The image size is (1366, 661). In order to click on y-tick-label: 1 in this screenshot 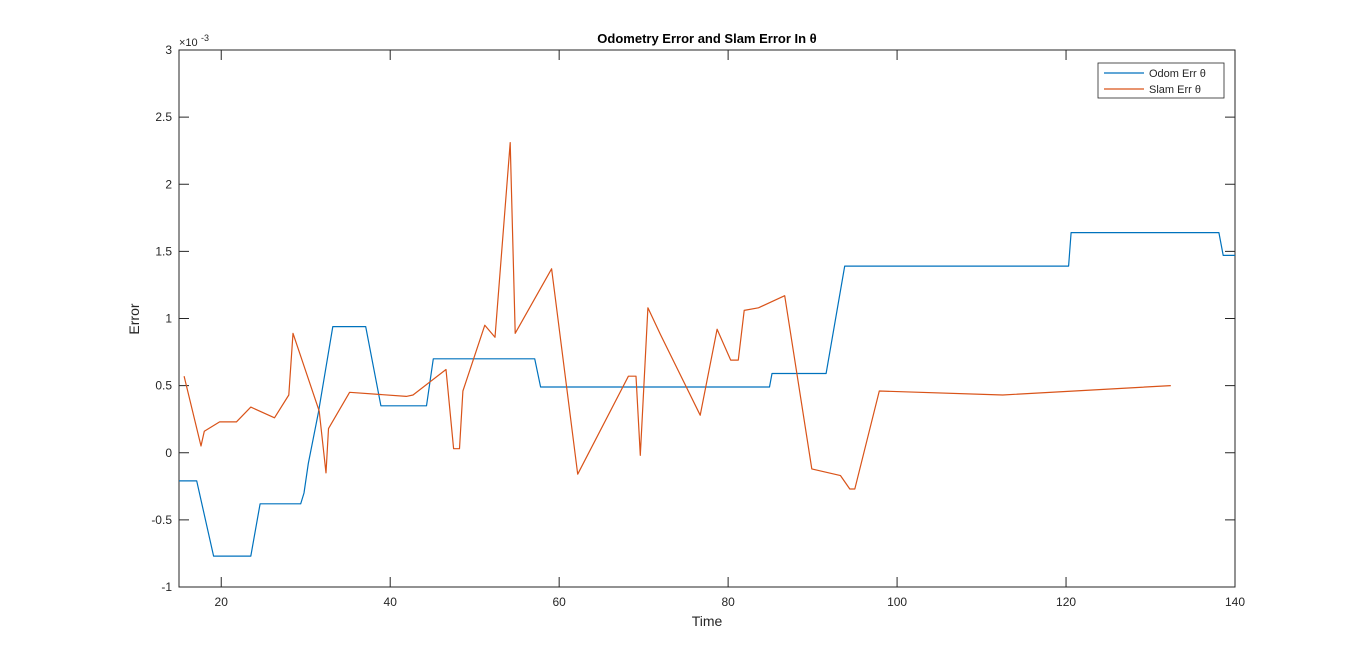, I will do `click(168, 319)`.